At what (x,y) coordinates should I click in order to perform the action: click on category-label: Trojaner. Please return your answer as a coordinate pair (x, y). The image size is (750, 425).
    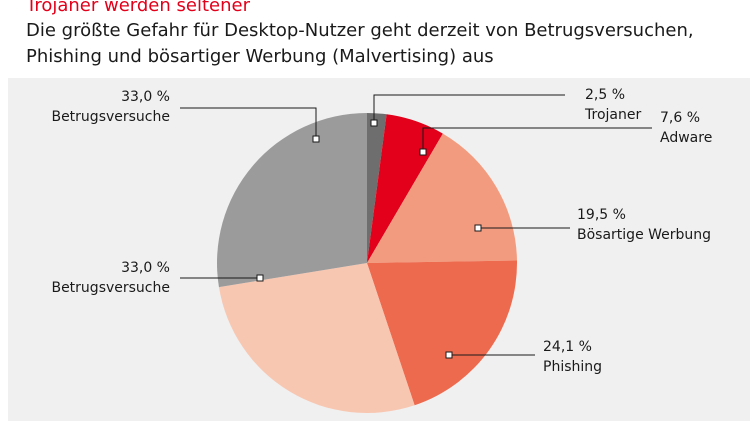
    Looking at the image, I should click on (612, 115).